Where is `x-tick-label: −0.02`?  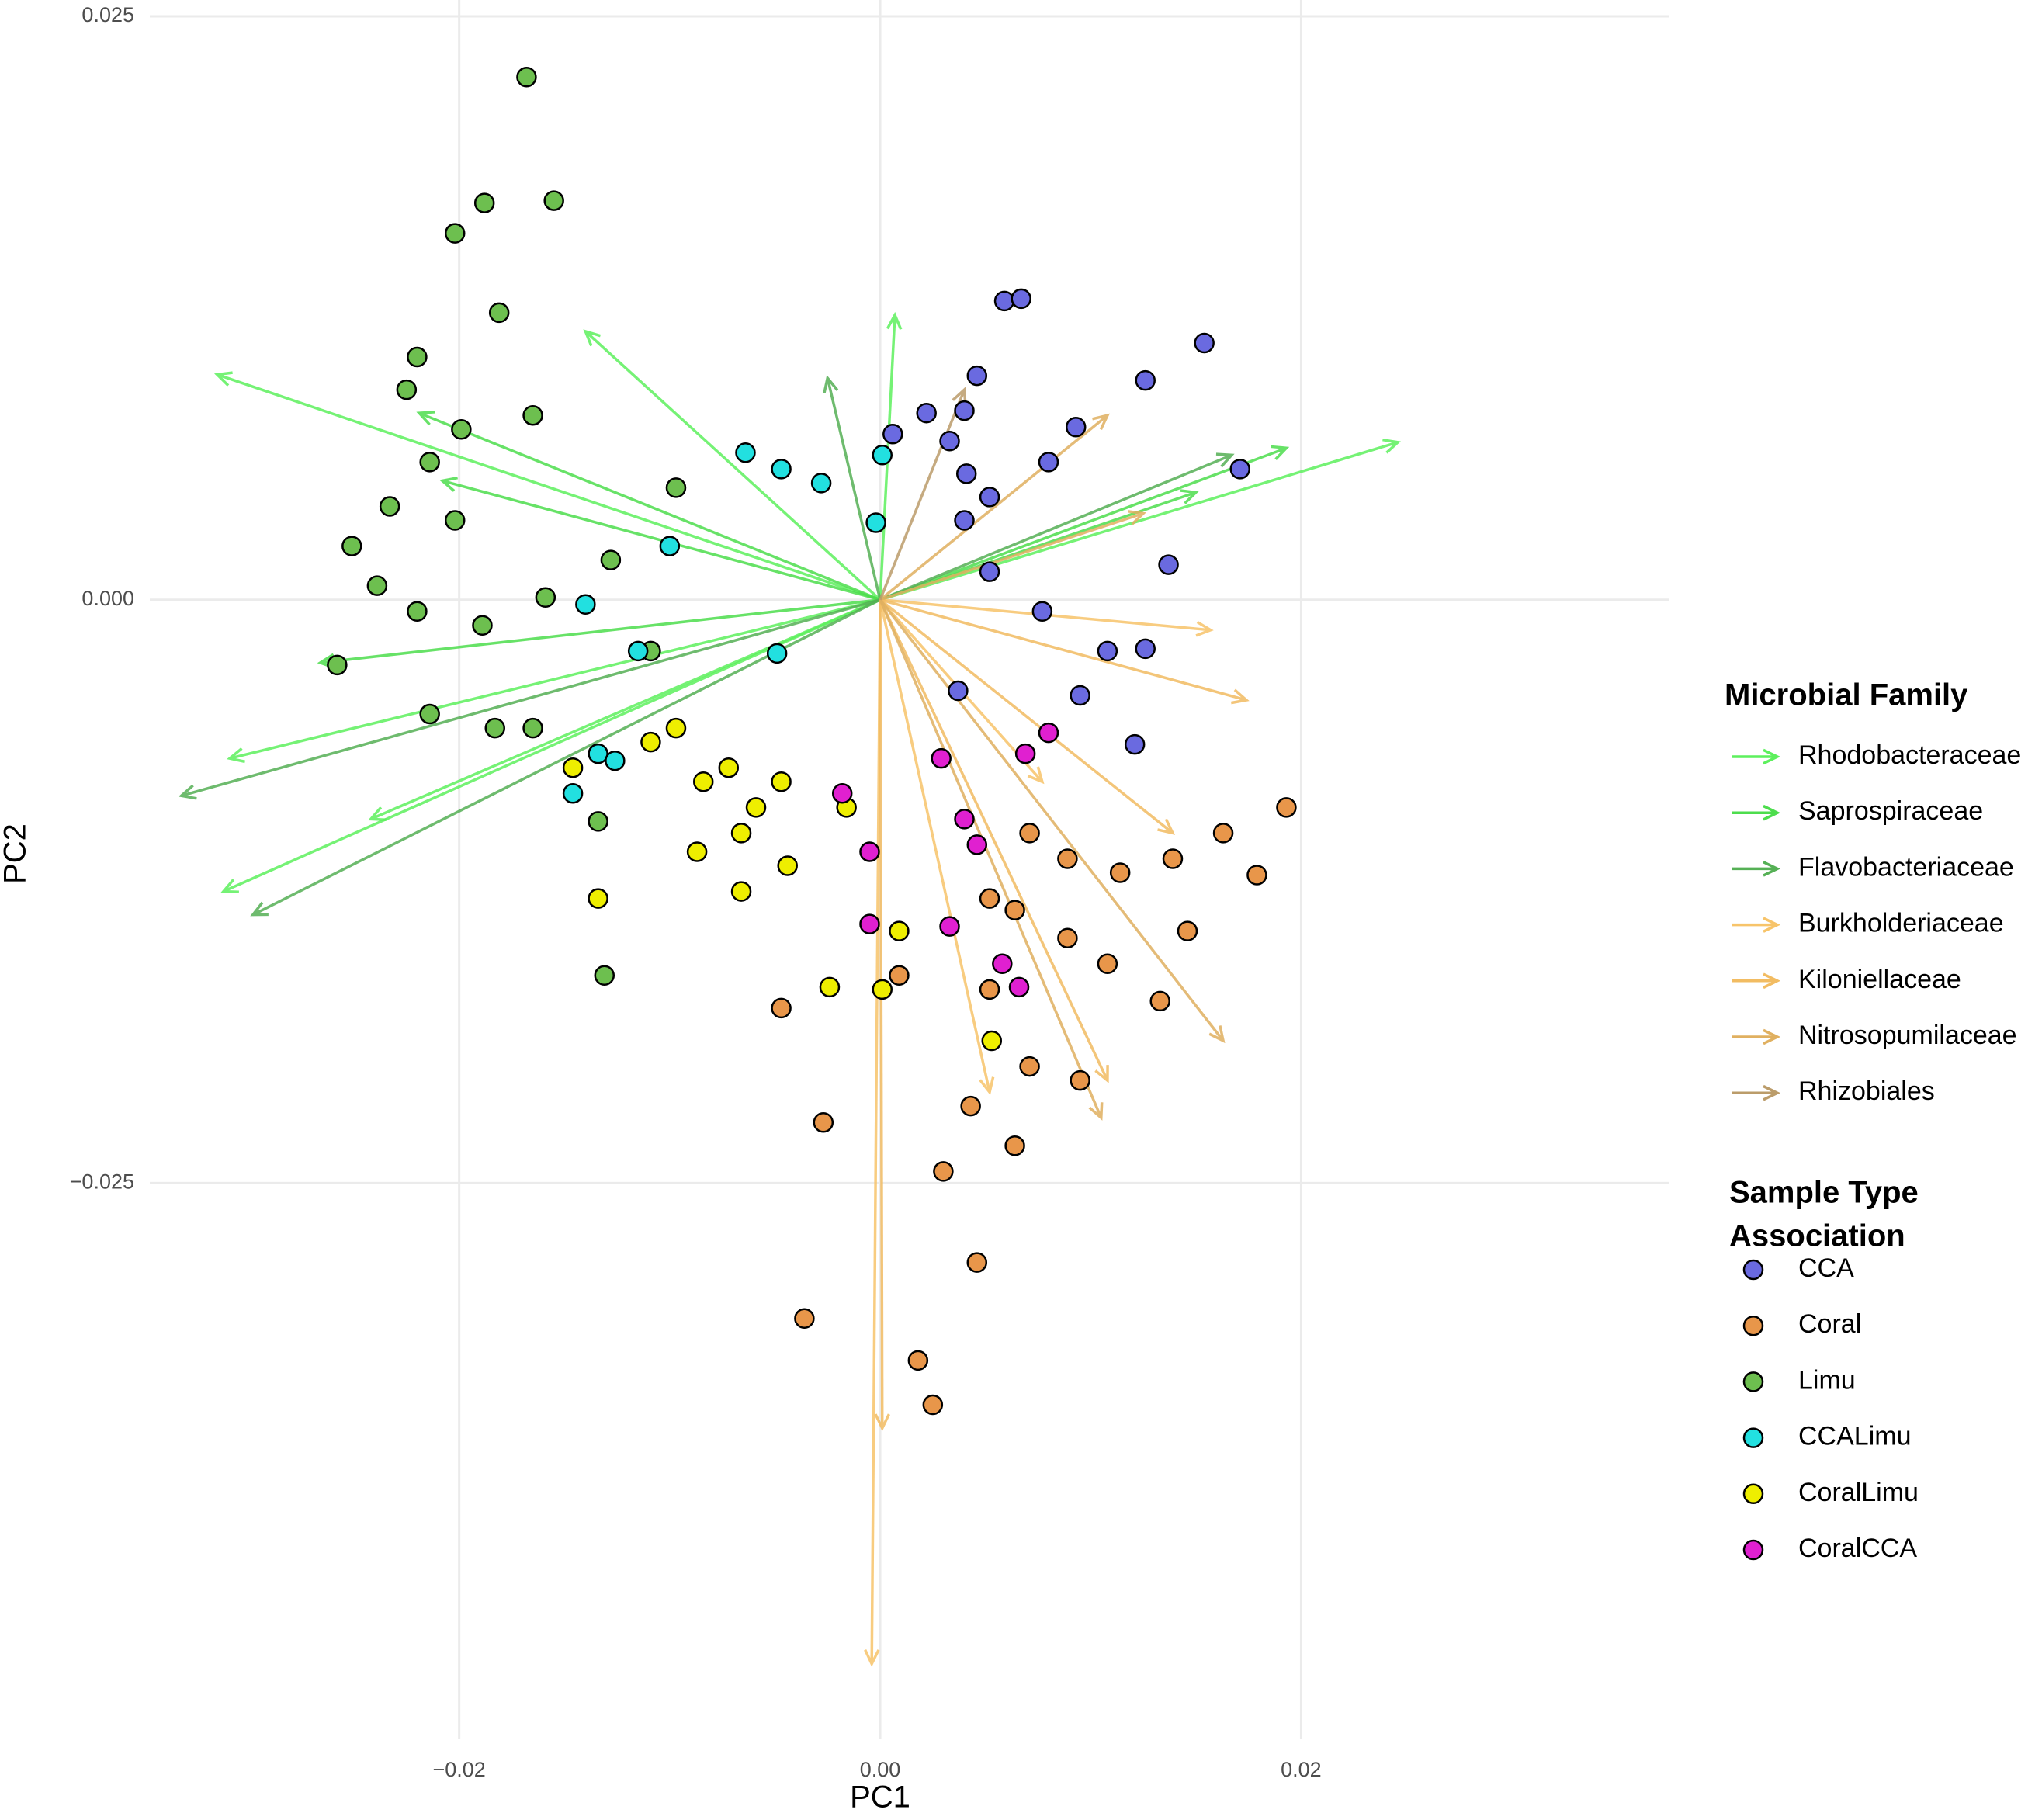 x-tick-label: −0.02 is located at coordinates (458, 1769).